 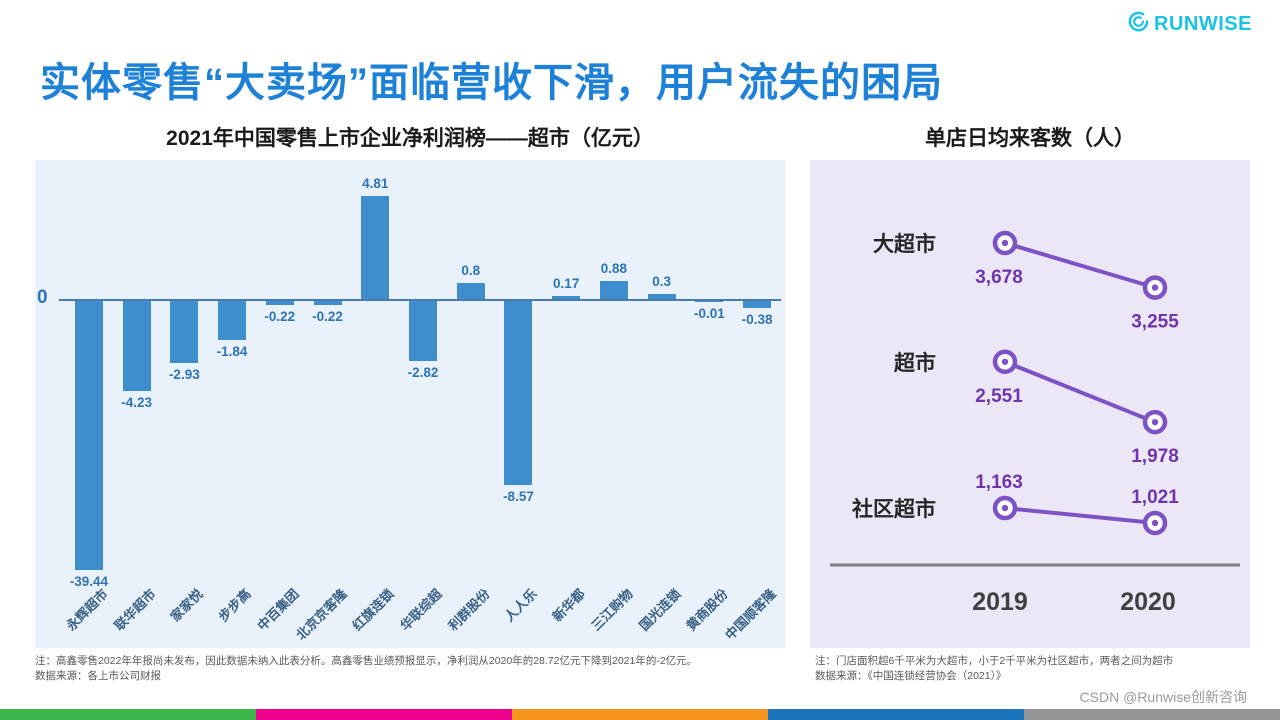 I want to click on bar-联华超市, so click(x=136, y=346).